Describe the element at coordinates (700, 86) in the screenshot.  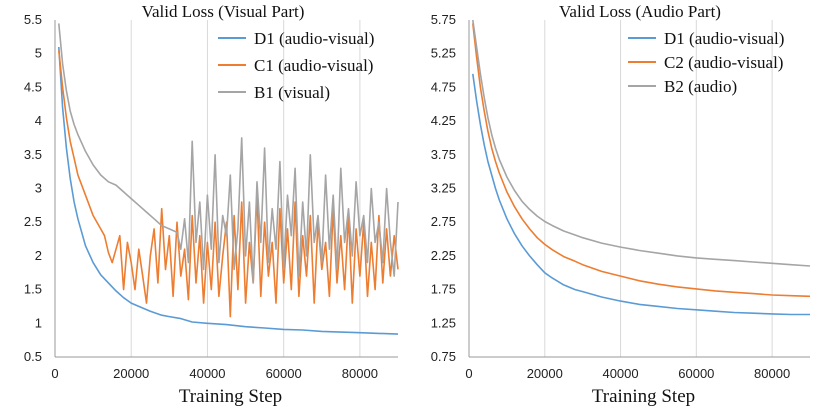
I see `audio-legend-label-3: B2 (audio)` at that location.